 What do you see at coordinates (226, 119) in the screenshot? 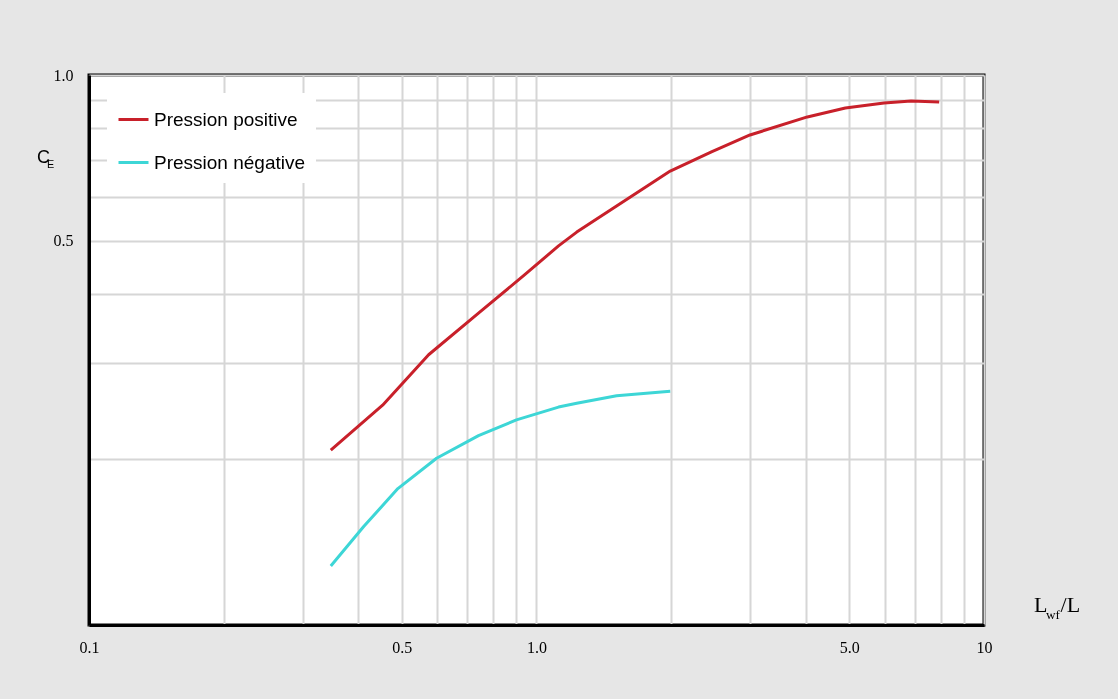
I see `legend-label: Pression positive` at bounding box center [226, 119].